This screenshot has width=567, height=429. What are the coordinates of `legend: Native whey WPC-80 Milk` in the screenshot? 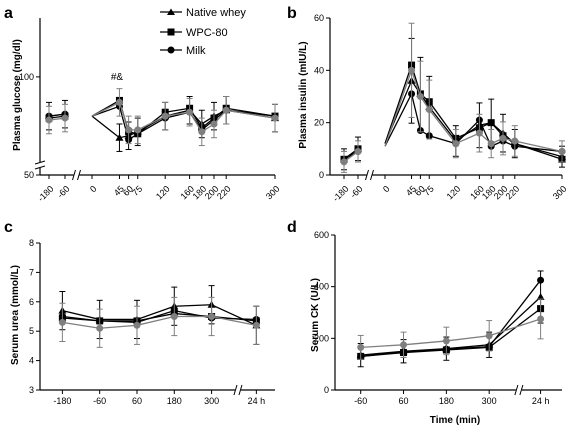 It's located at (203, 32).